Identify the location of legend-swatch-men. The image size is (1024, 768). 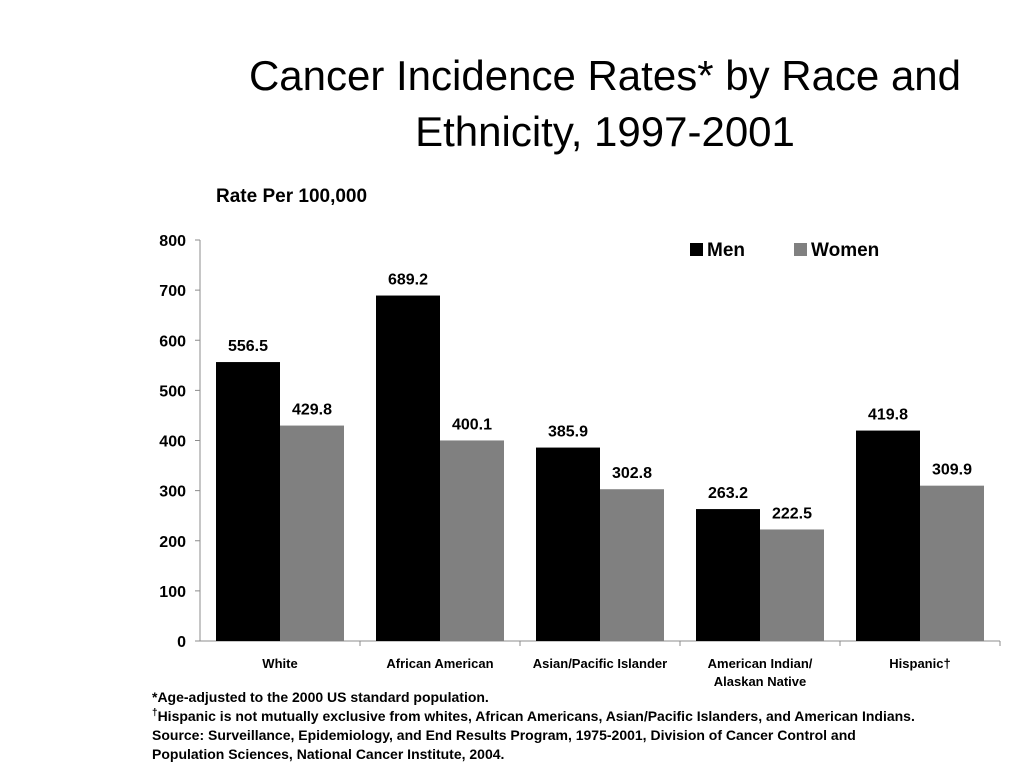
(696, 249).